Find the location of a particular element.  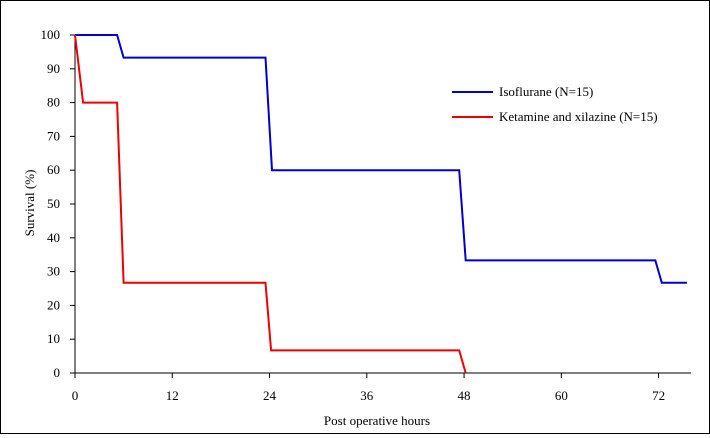

x-tick-label: 24 is located at coordinates (270, 395).